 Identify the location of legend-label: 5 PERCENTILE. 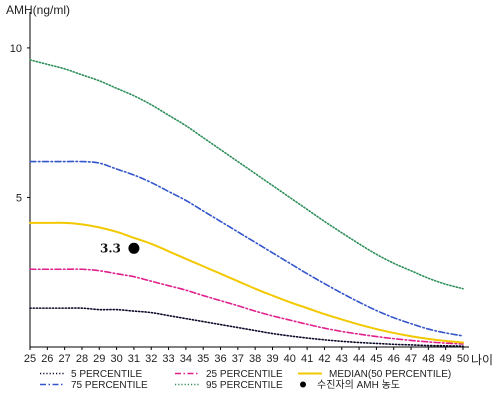
(106, 374).